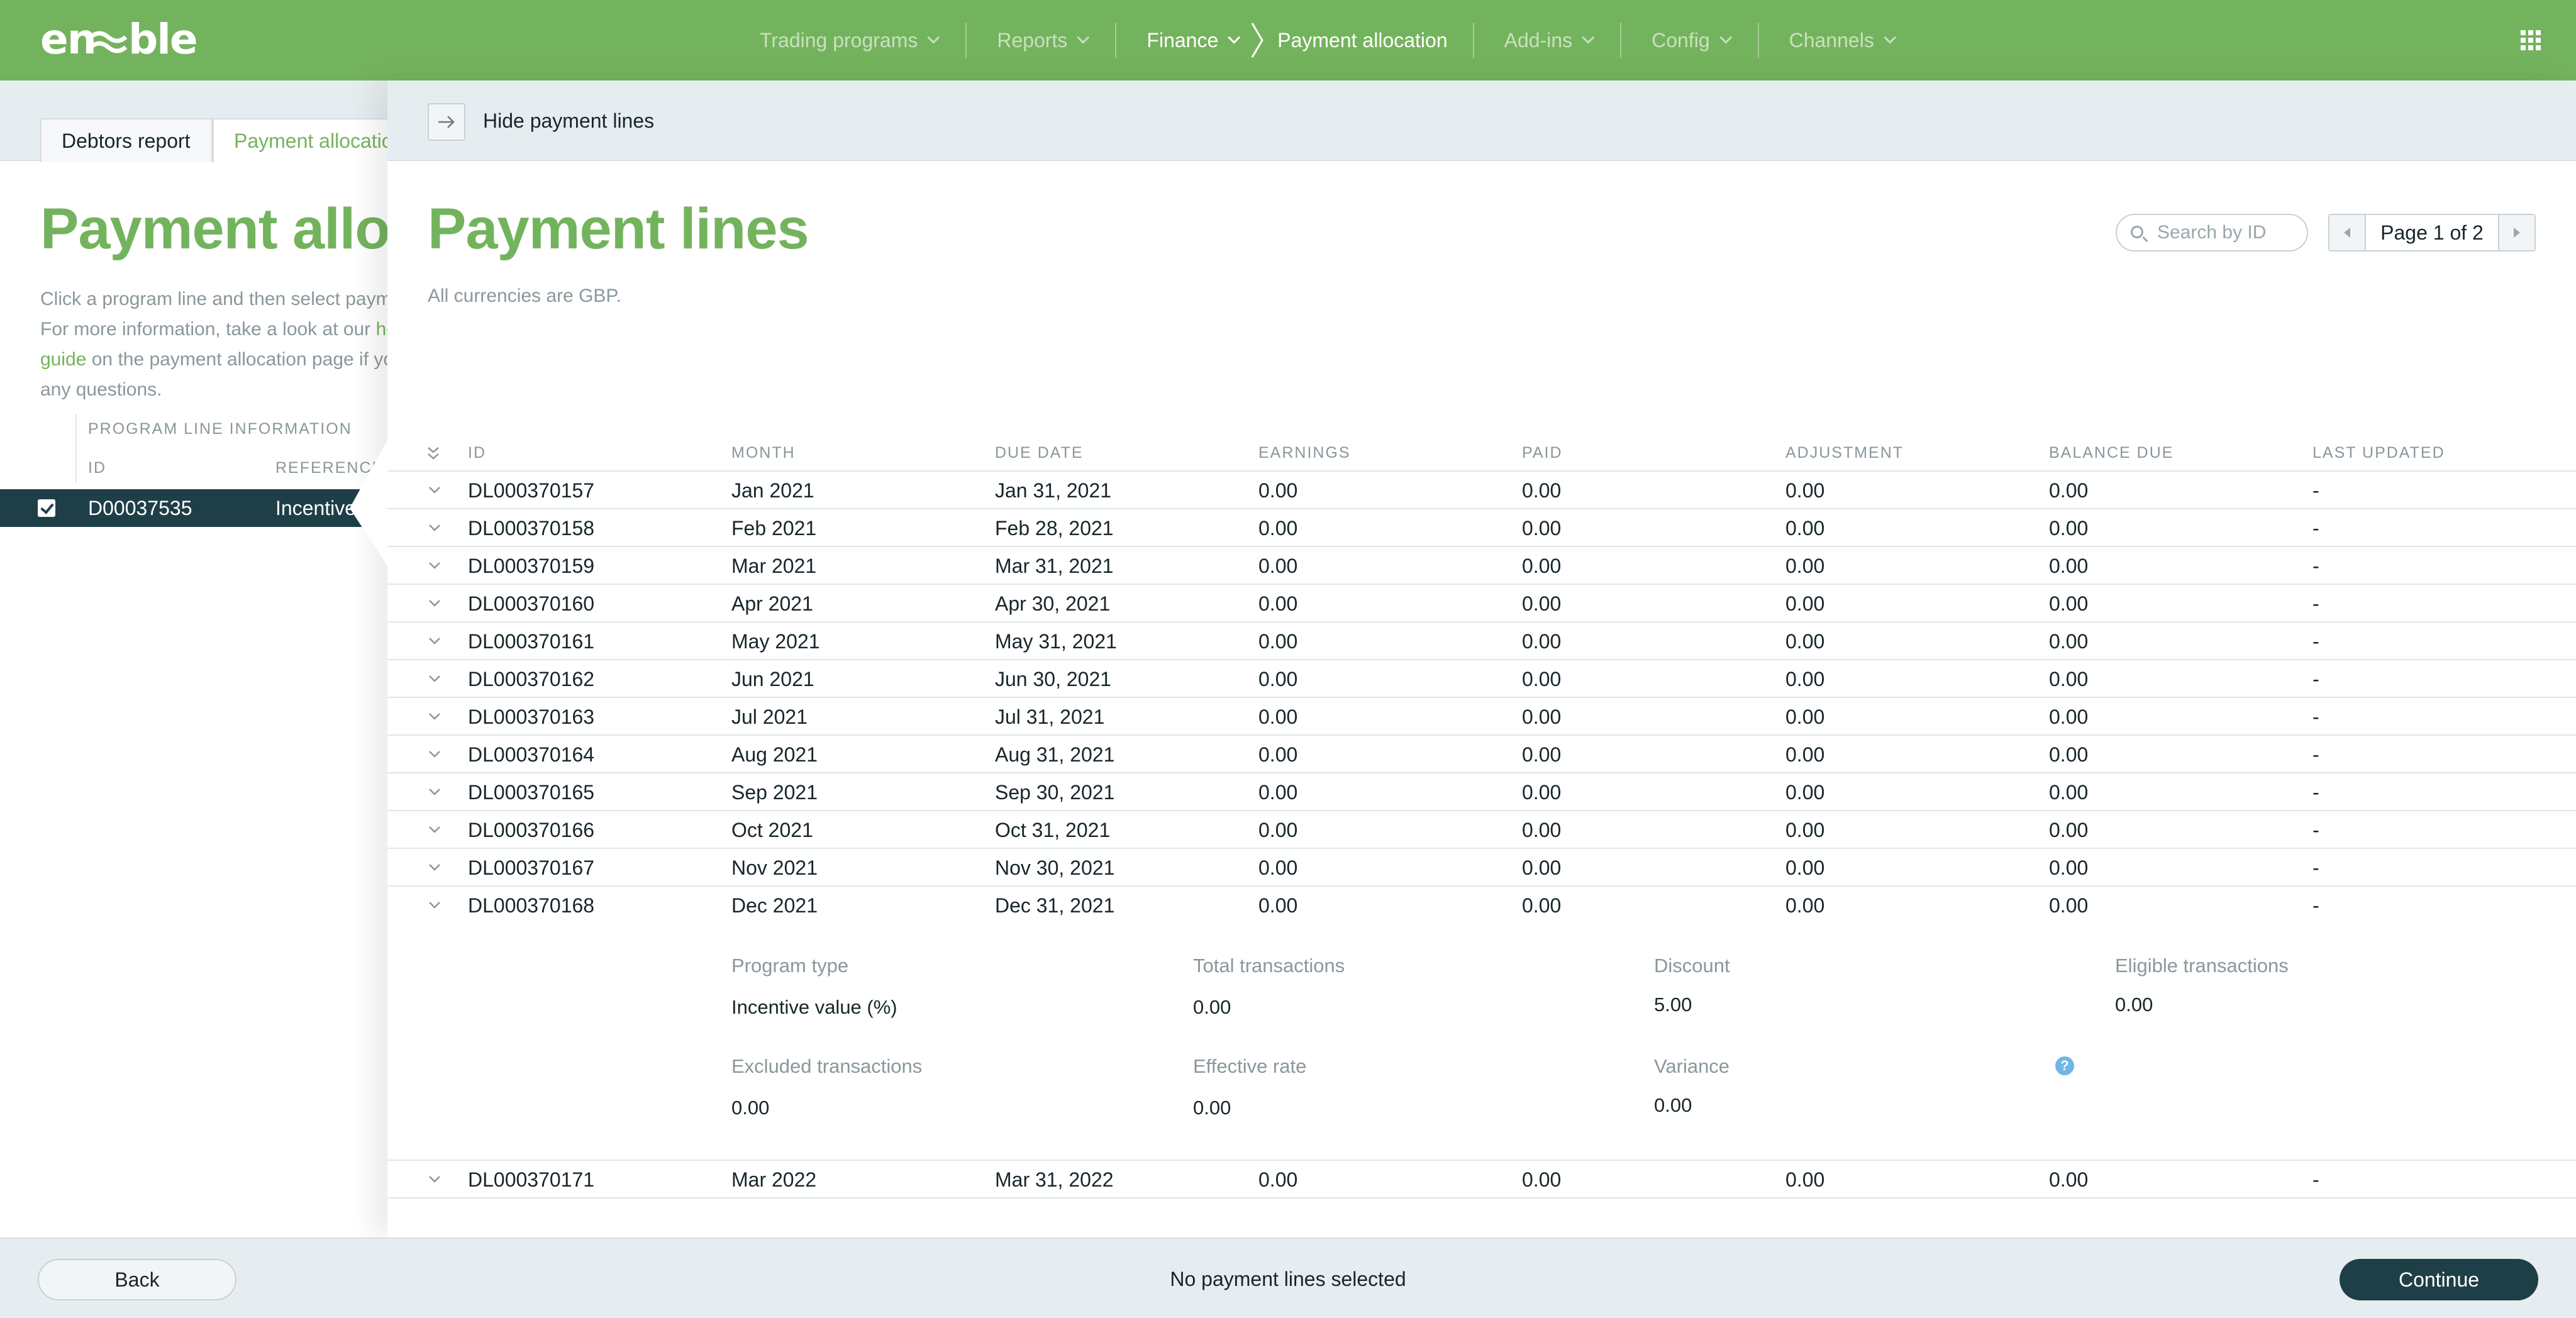 This screenshot has width=2576, height=1318. I want to click on nav-reports: Reports, so click(1041, 40).